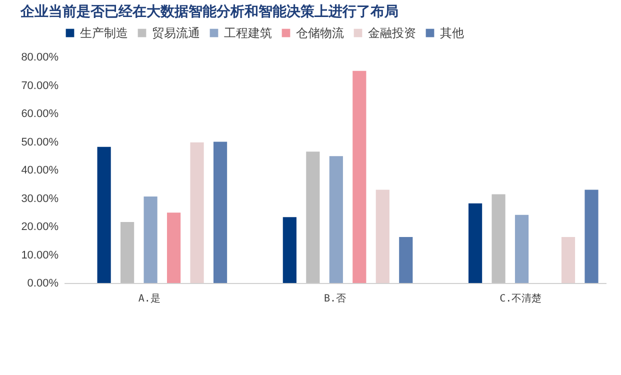 The image size is (621, 375). Describe the element at coordinates (248, 33) in the screenshot. I see `legend-label: 工程建筑` at that location.